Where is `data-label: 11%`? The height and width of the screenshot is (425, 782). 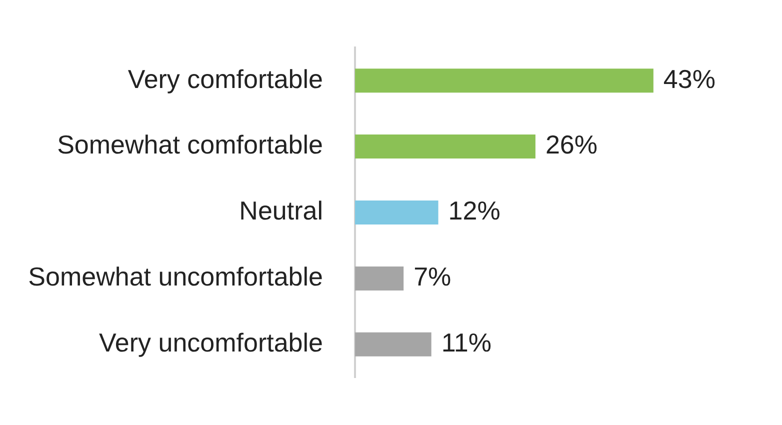 data-label: 11% is located at coordinates (466, 343).